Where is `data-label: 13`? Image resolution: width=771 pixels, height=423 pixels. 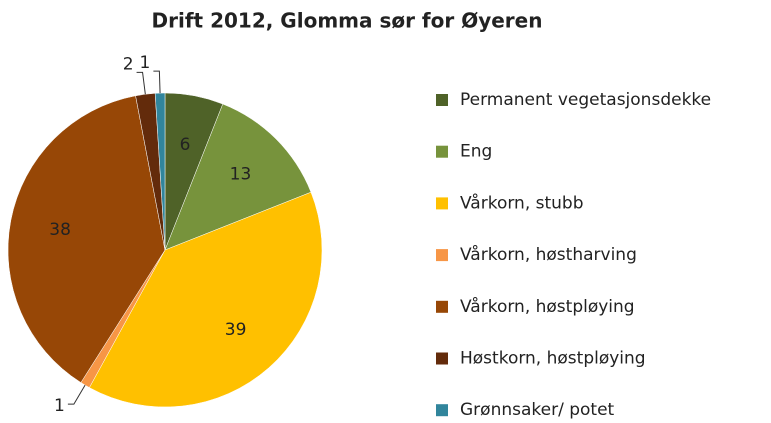
data-label: 13 is located at coordinates (241, 175).